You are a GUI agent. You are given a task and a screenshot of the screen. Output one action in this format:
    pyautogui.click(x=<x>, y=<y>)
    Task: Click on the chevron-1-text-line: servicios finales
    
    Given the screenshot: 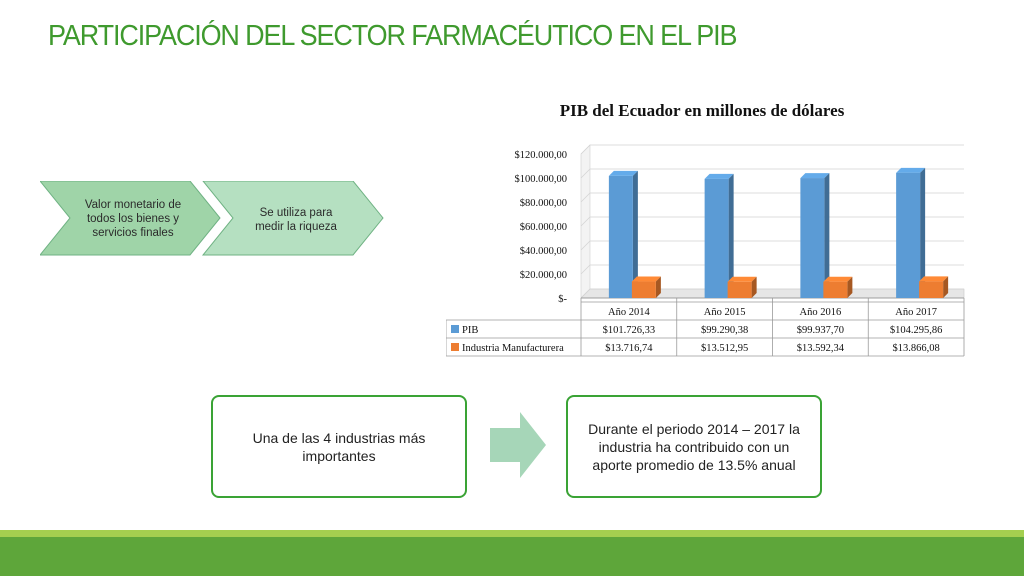 What is the action you would take?
    pyautogui.click(x=132, y=233)
    